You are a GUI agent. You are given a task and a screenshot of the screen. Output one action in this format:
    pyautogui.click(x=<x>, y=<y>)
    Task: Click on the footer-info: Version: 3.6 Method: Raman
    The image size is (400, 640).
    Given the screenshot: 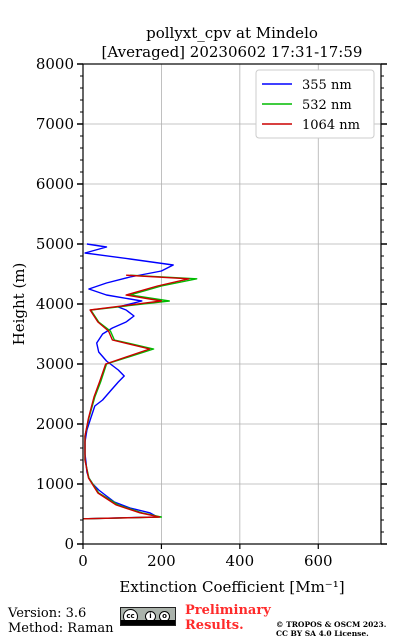 What is the action you would take?
    pyautogui.click(x=61, y=621)
    